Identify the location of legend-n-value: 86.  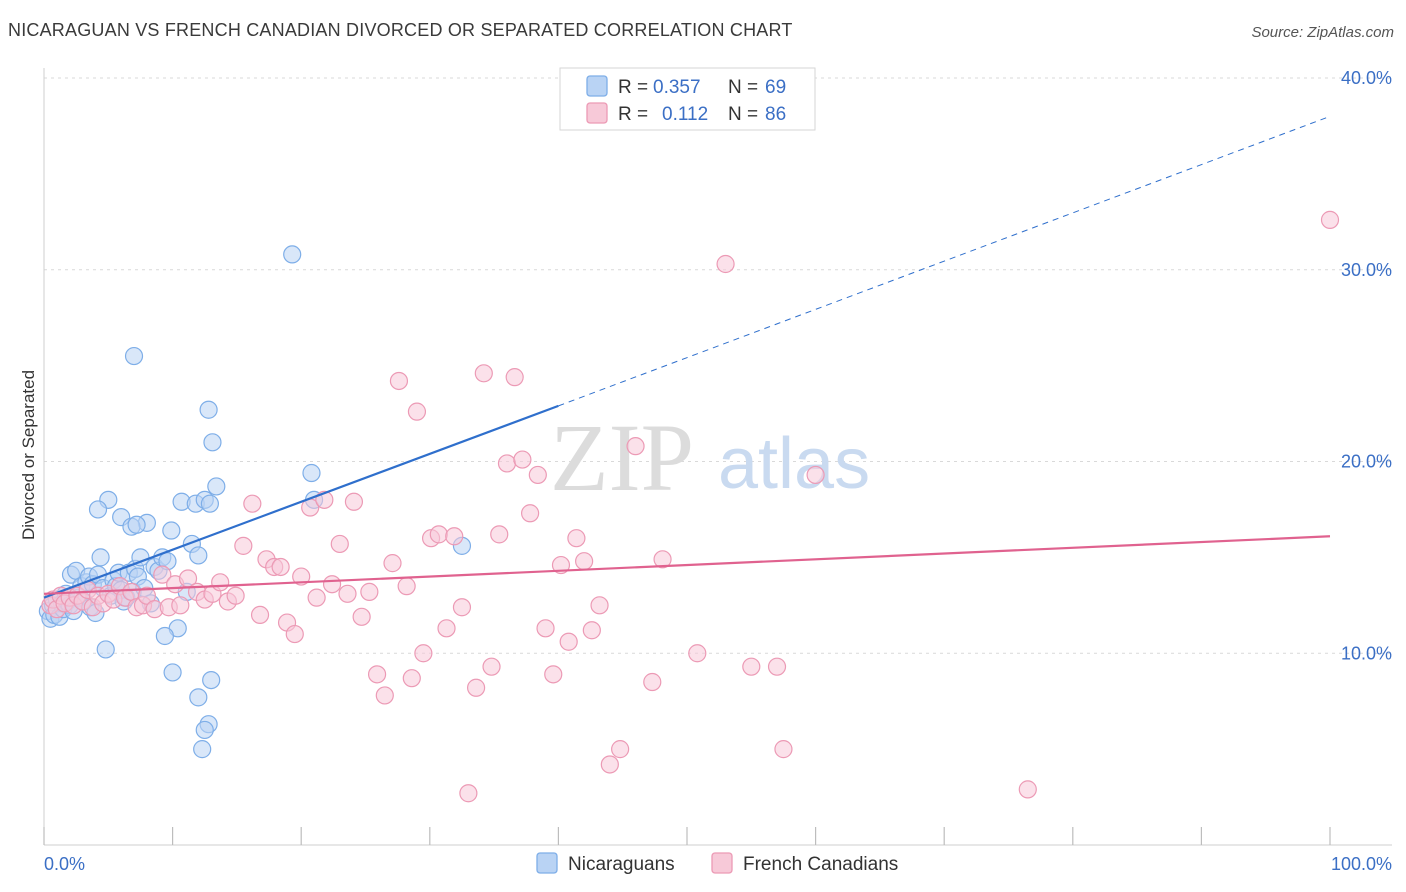
(775, 114).